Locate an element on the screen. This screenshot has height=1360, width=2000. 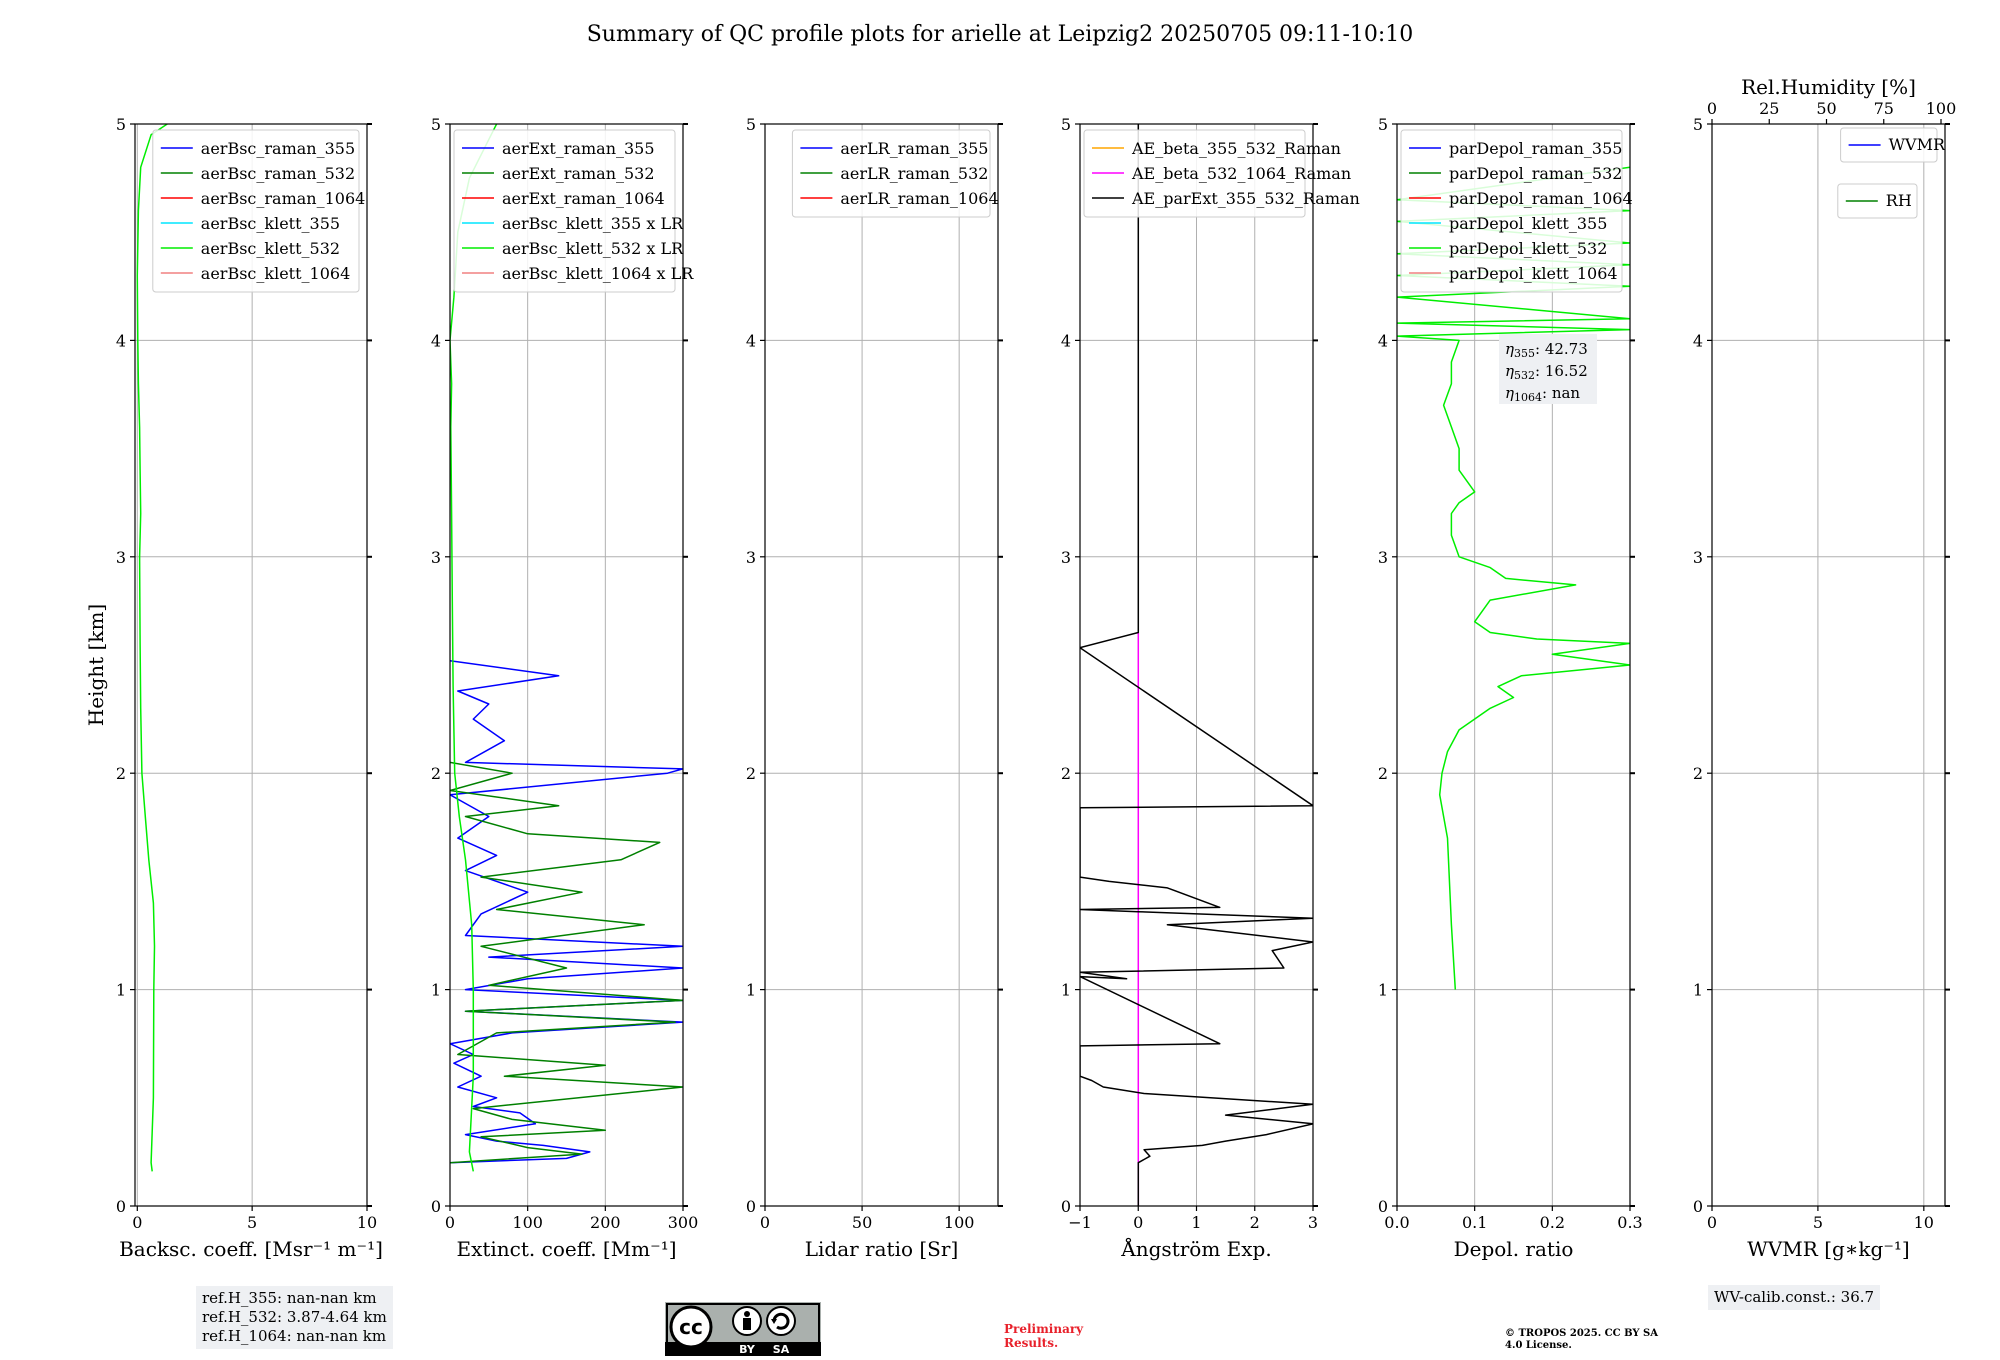
ref-height-1064: ref.H_1064: nan-nan km is located at coordinates (294, 1336).